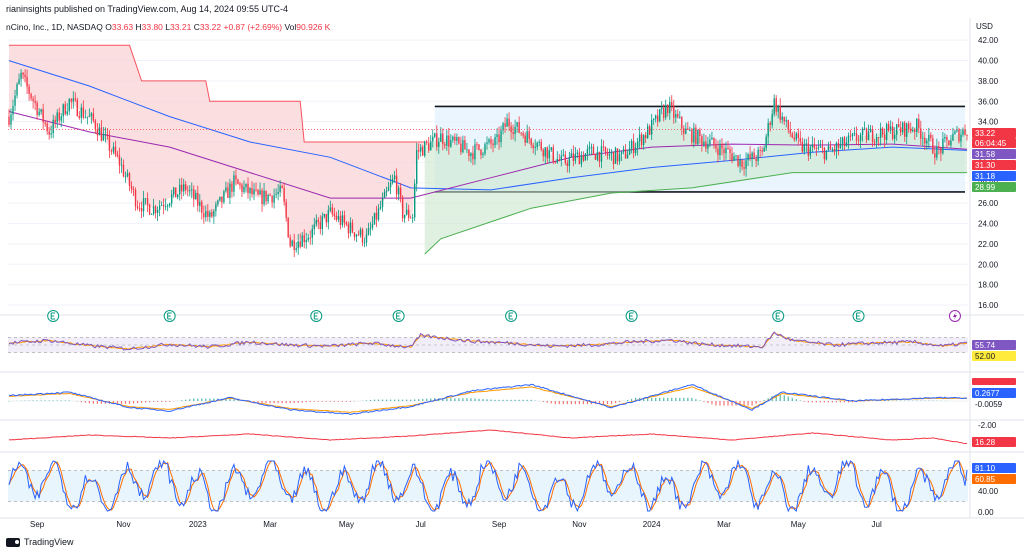 The image size is (1024, 555). Describe the element at coordinates (984, 26) in the screenshot. I see `currency-label: USD` at that location.